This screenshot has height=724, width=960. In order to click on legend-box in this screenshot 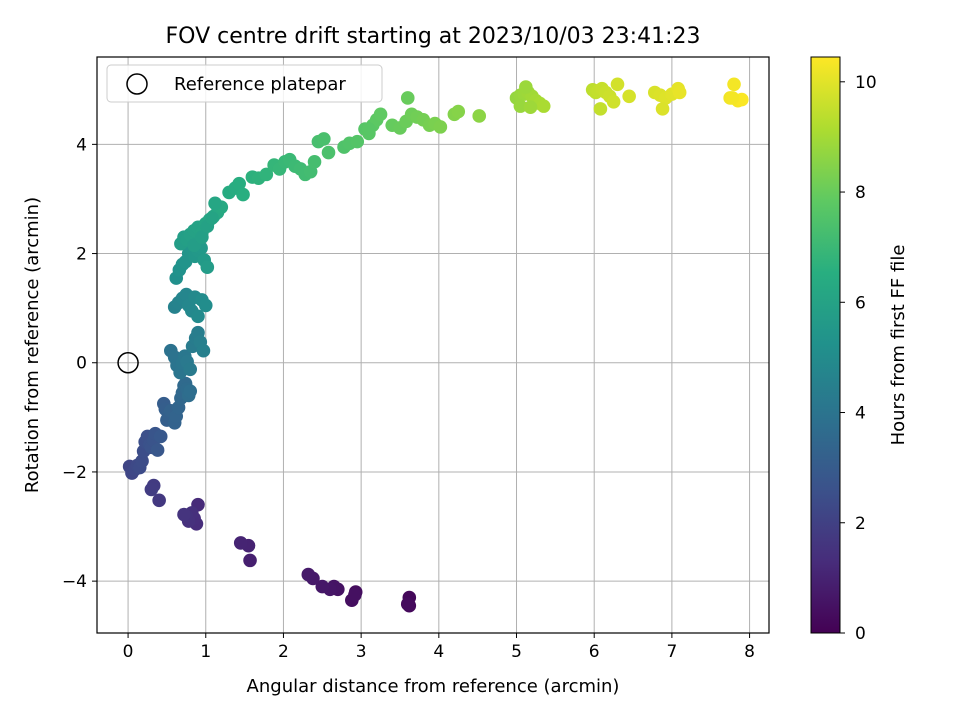, I will do `click(244, 83)`.